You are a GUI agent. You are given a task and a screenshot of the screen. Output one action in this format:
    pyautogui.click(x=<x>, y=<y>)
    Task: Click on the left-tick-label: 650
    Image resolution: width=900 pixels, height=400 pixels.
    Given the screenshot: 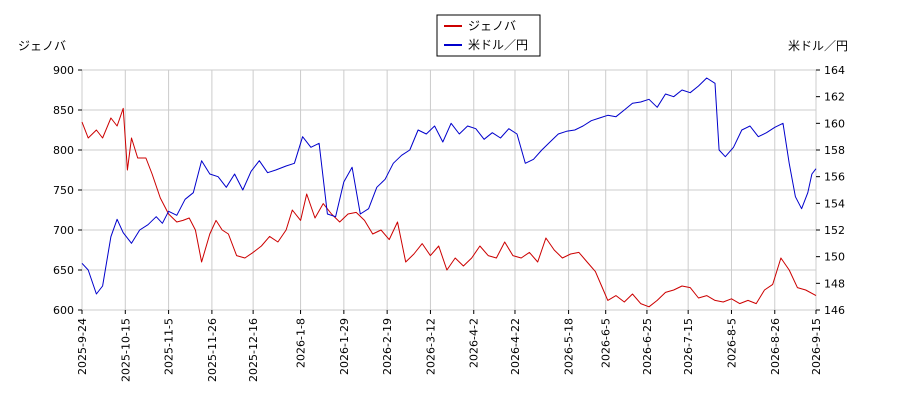 What is the action you would take?
    pyautogui.click(x=63, y=270)
    